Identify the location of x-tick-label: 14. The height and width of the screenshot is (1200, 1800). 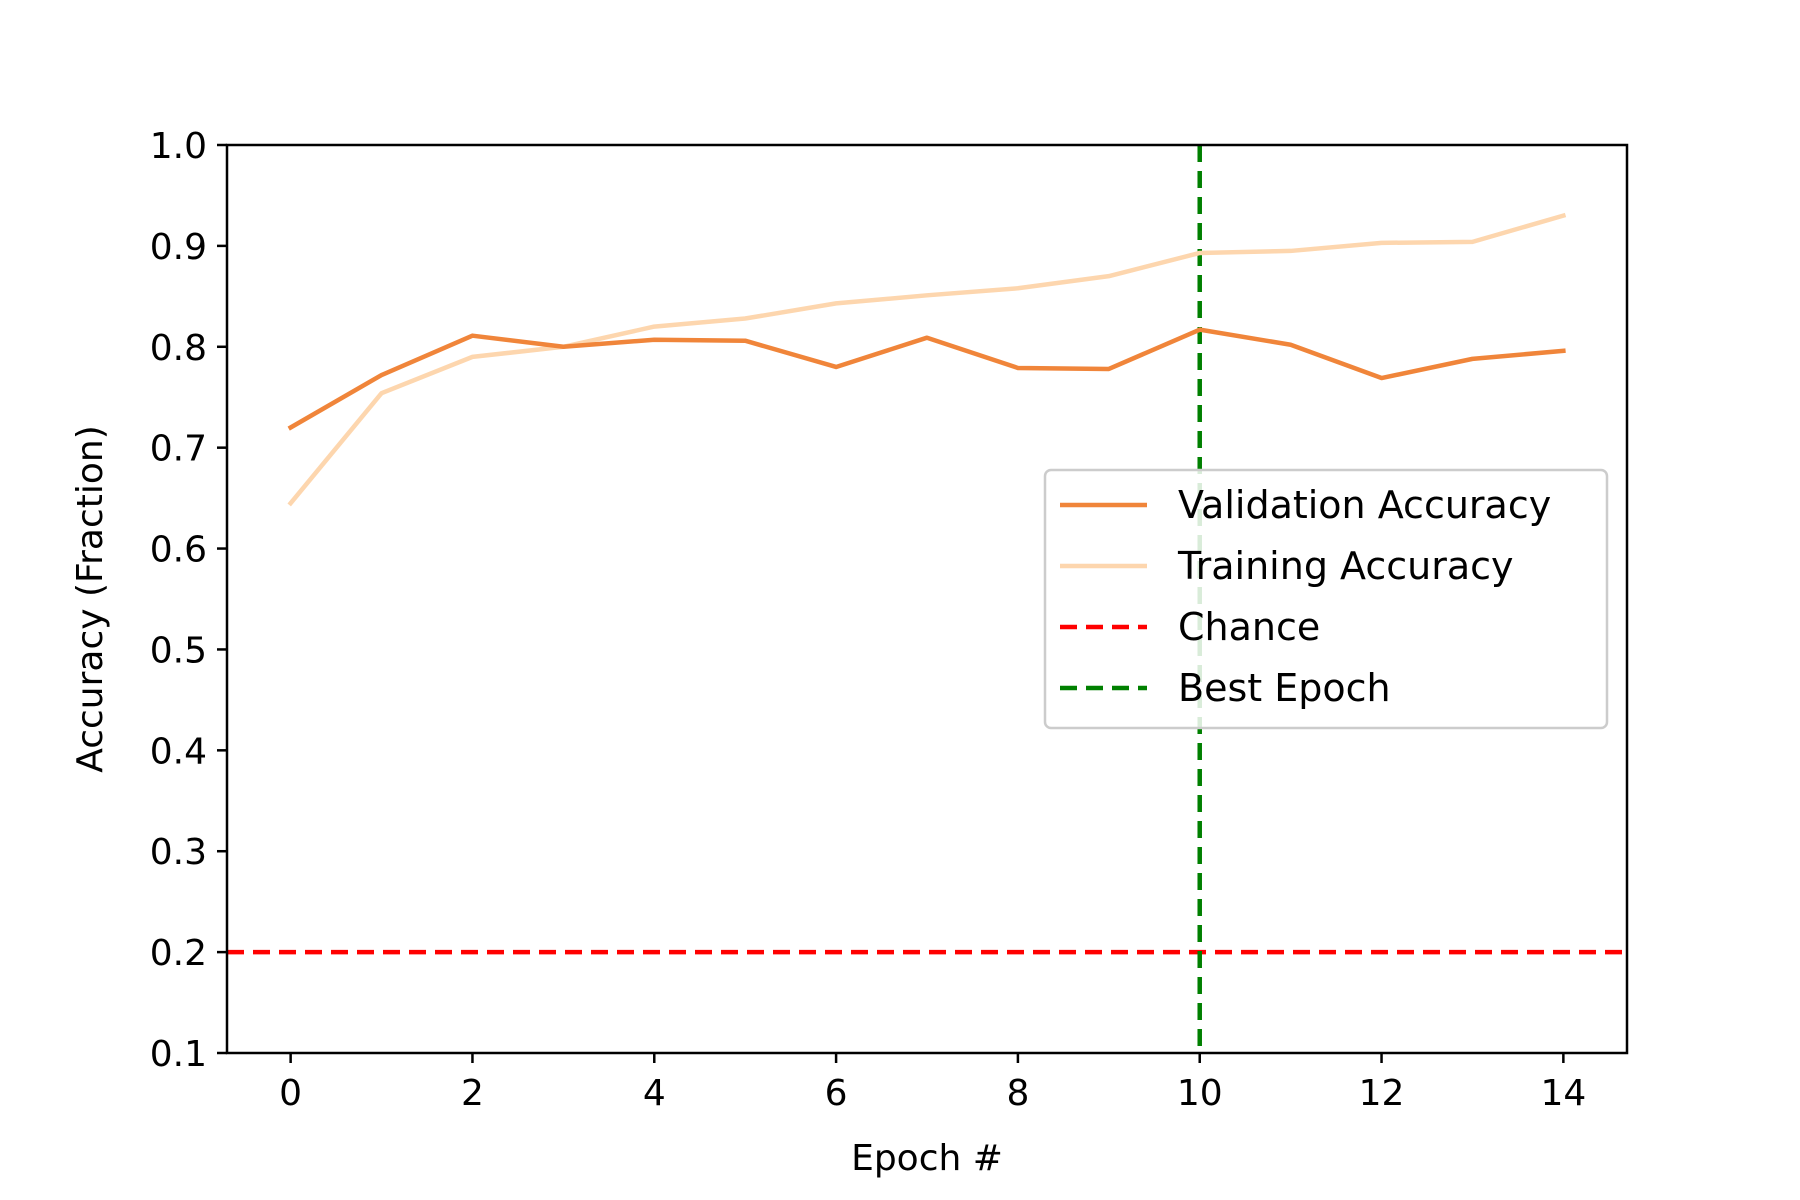
(1563, 1093).